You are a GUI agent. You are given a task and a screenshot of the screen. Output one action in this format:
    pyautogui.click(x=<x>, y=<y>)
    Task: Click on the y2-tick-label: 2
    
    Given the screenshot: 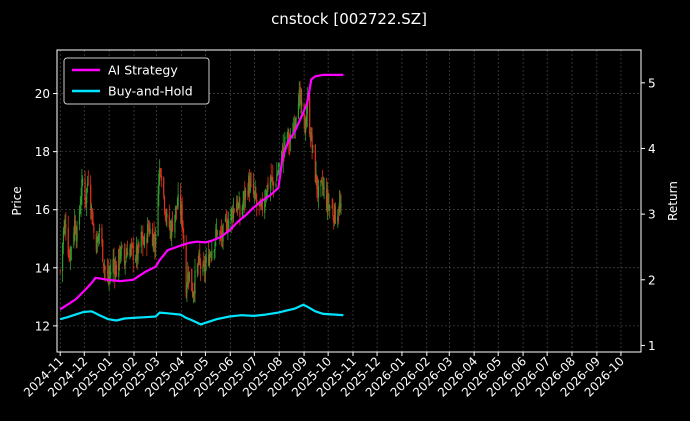 What is the action you would take?
    pyautogui.click(x=652, y=280)
    